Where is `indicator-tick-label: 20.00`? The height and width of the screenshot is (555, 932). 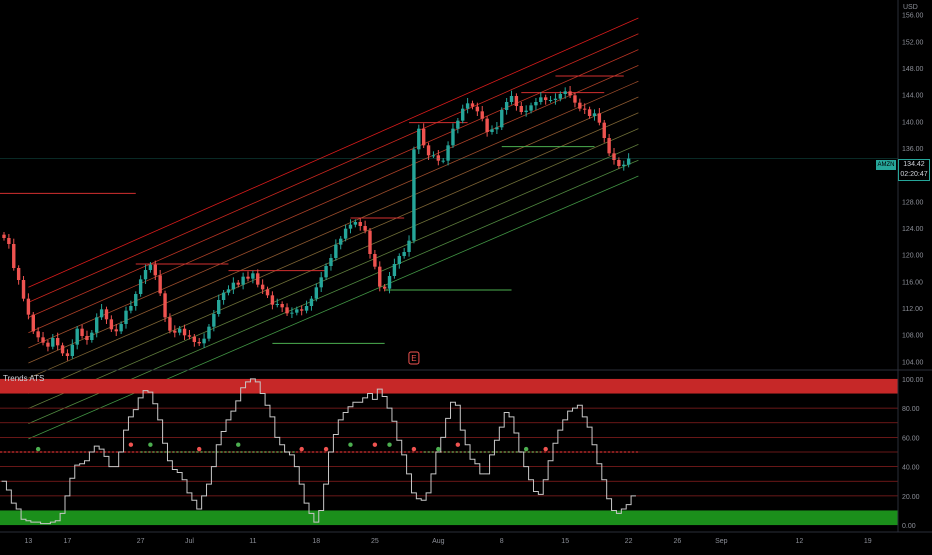 indicator-tick-label: 20.00 is located at coordinates (911, 497).